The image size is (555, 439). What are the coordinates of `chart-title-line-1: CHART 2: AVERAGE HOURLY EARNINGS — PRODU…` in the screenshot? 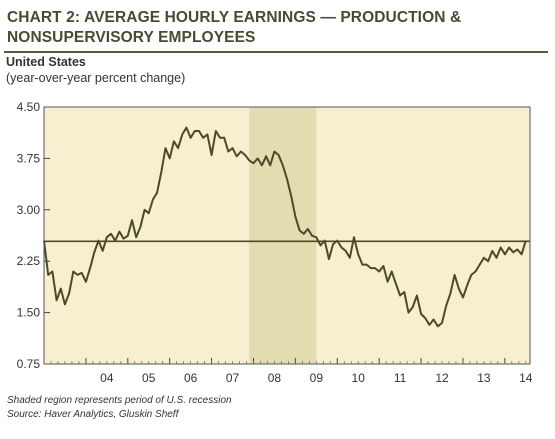 It's located at (234, 17).